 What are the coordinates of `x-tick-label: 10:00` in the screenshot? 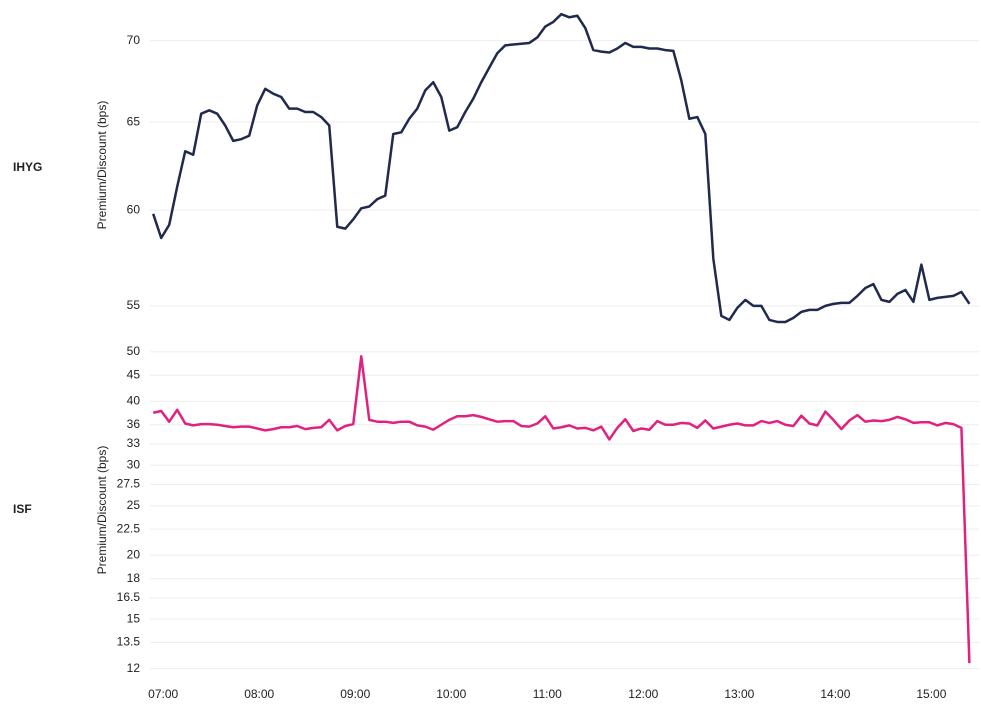 It's located at (451, 694).